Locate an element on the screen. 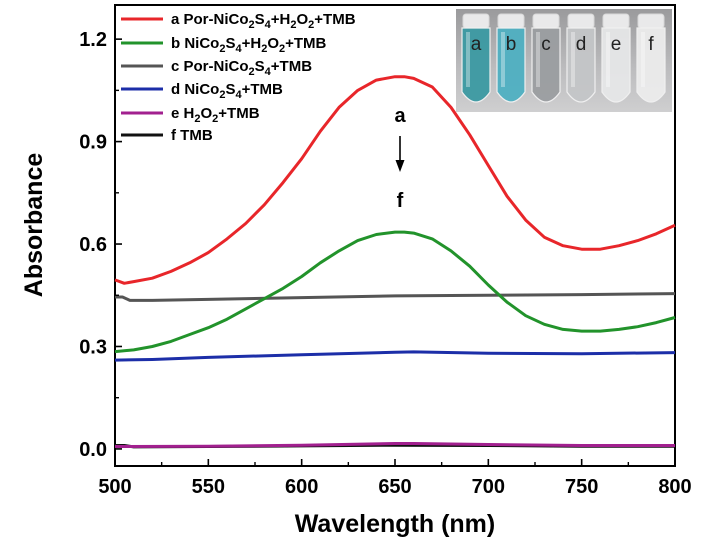 The image size is (710, 542). annotations: a f is located at coordinates (400, 158).